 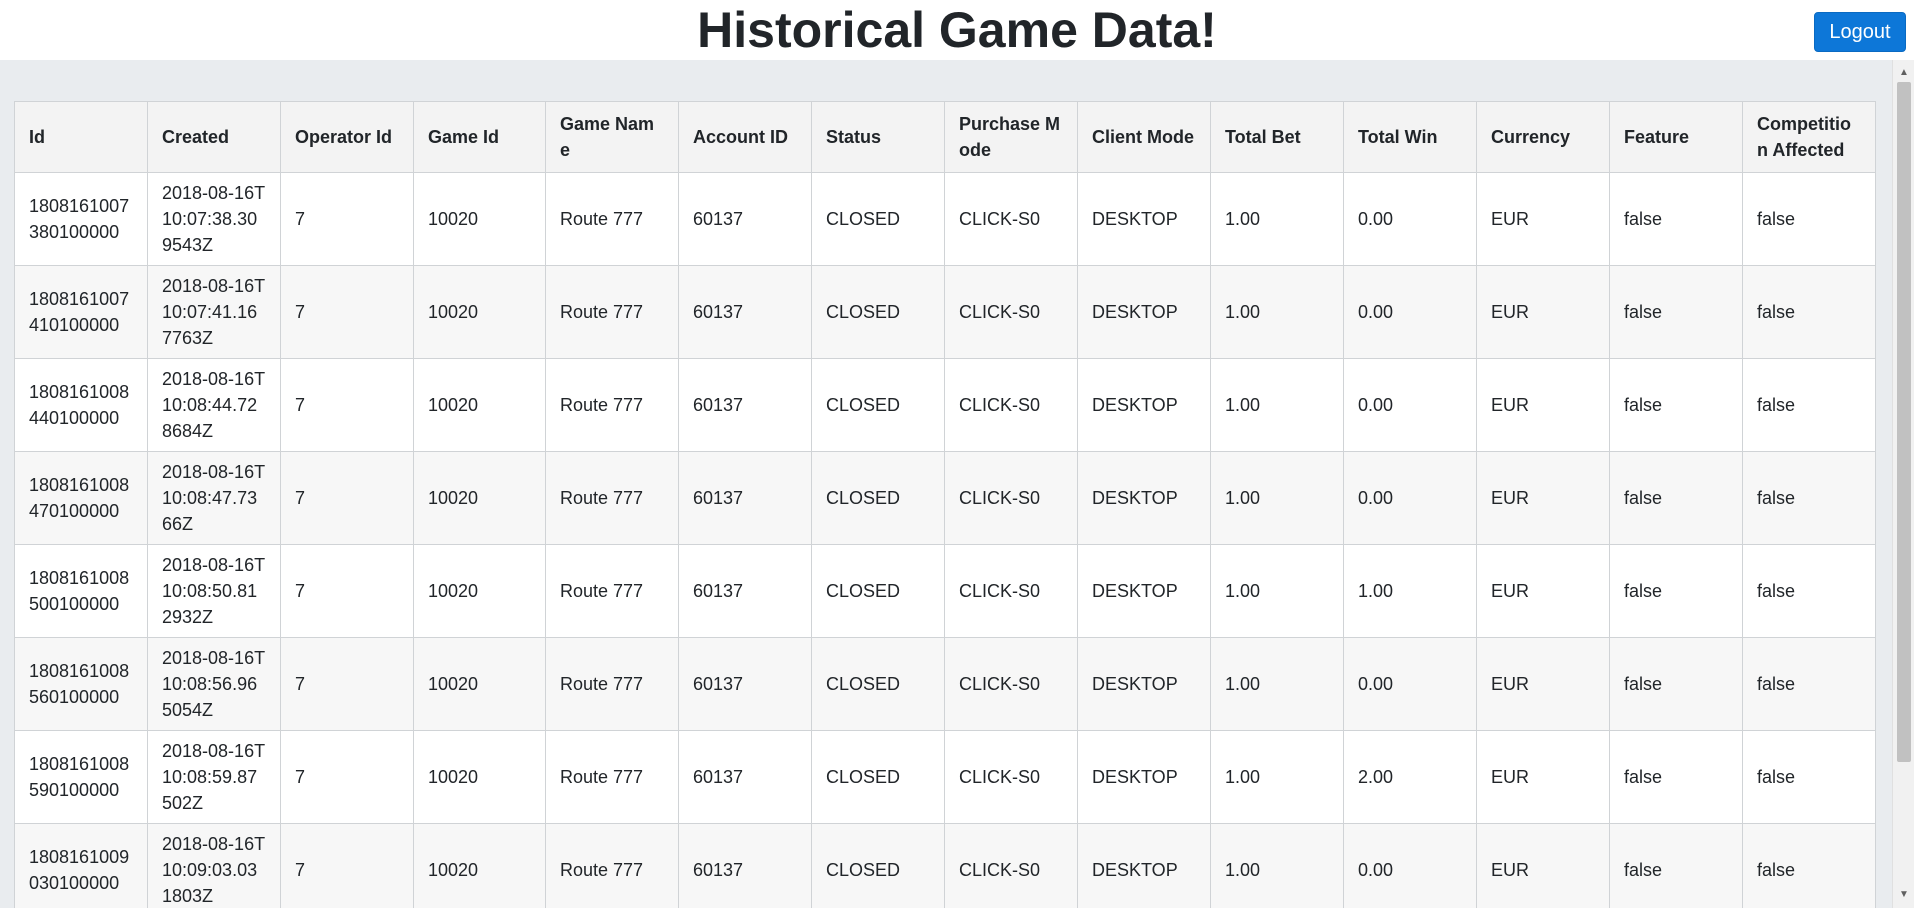 What do you see at coordinates (81, 137) in the screenshot?
I see `column-header: Id` at bounding box center [81, 137].